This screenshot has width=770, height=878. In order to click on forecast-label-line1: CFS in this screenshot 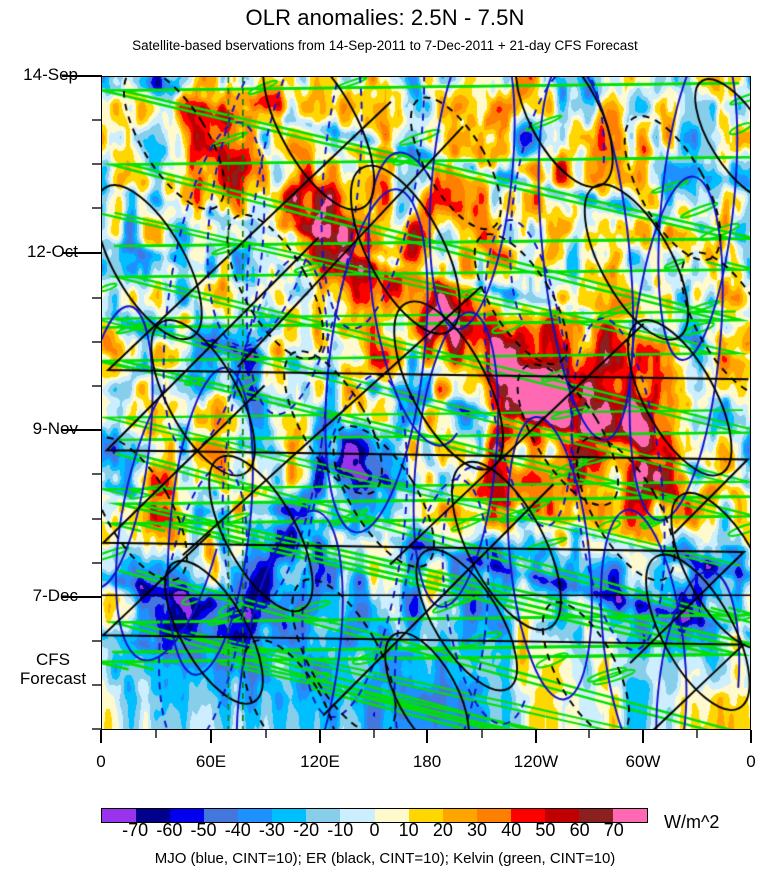, I will do `click(53, 659)`.